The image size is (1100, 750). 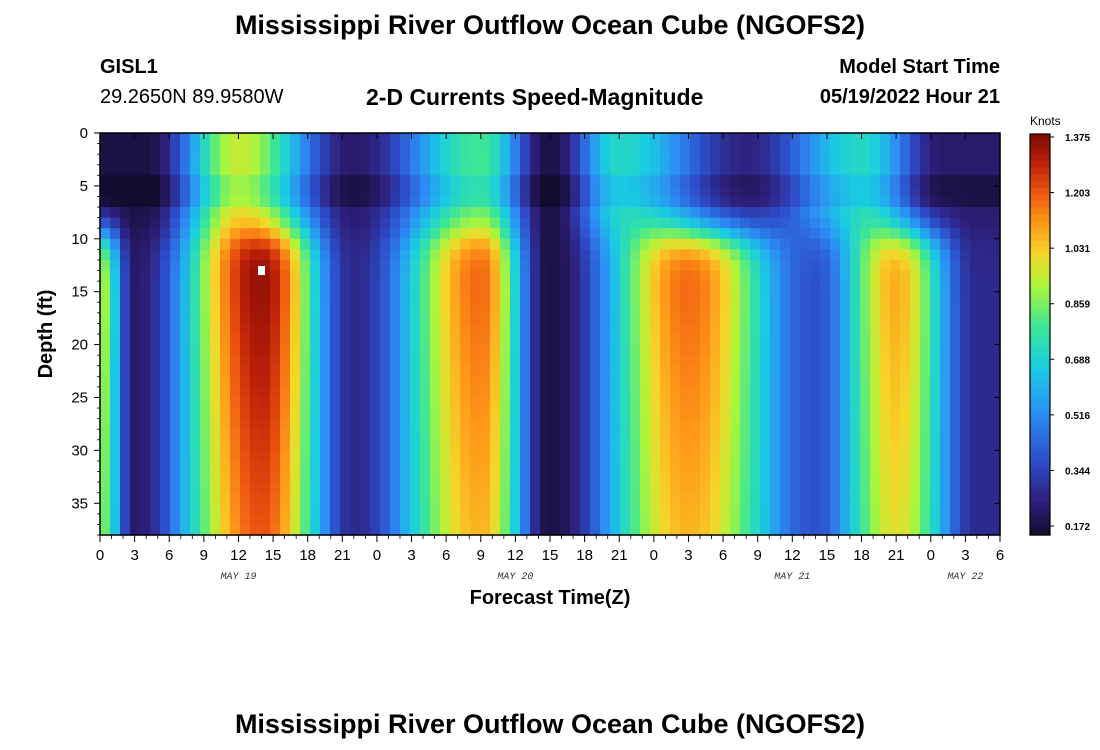 I want to click on x-tick-label: 18, so click(x=584, y=555).